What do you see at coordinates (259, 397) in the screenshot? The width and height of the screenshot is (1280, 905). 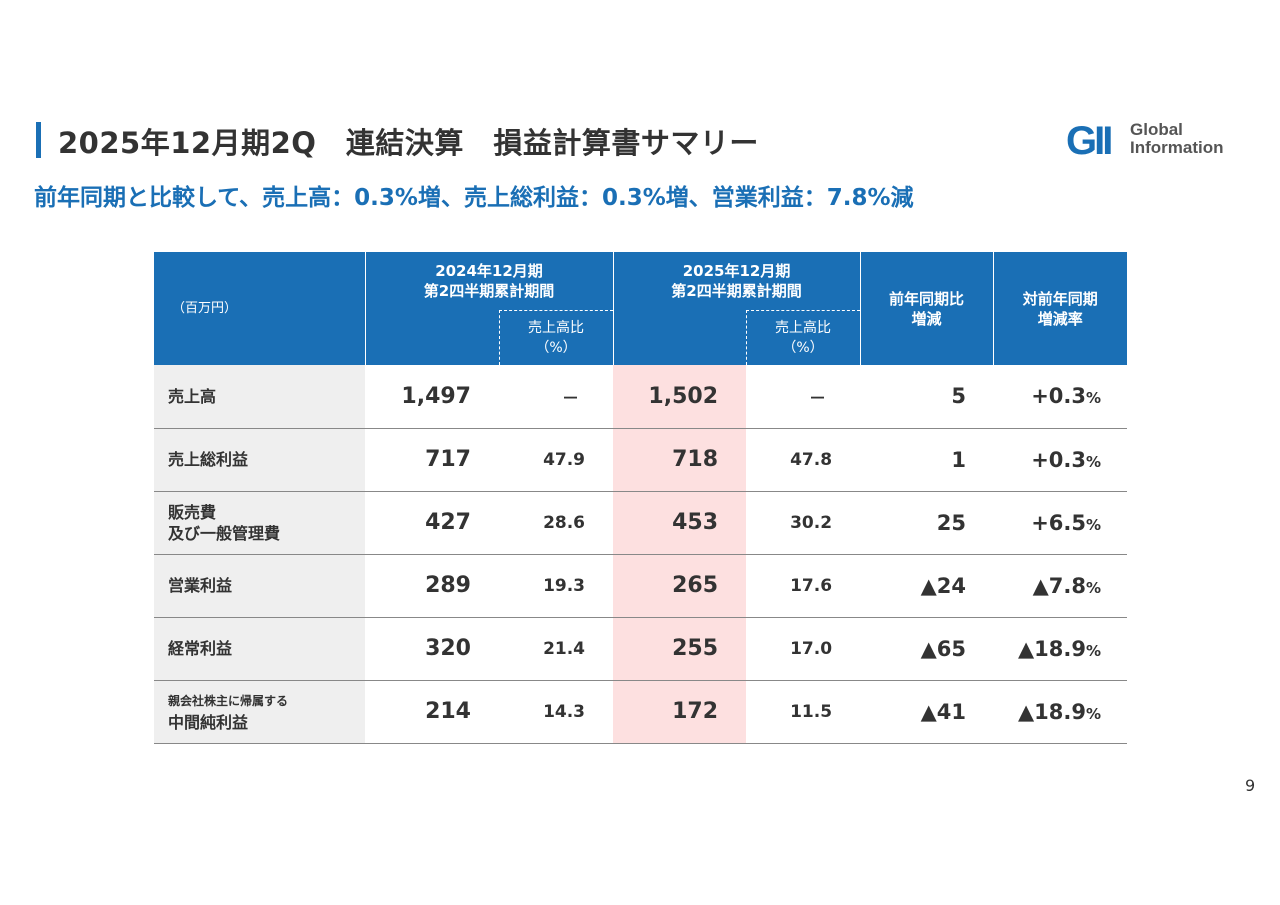 I see `row-label: 売上高` at bounding box center [259, 397].